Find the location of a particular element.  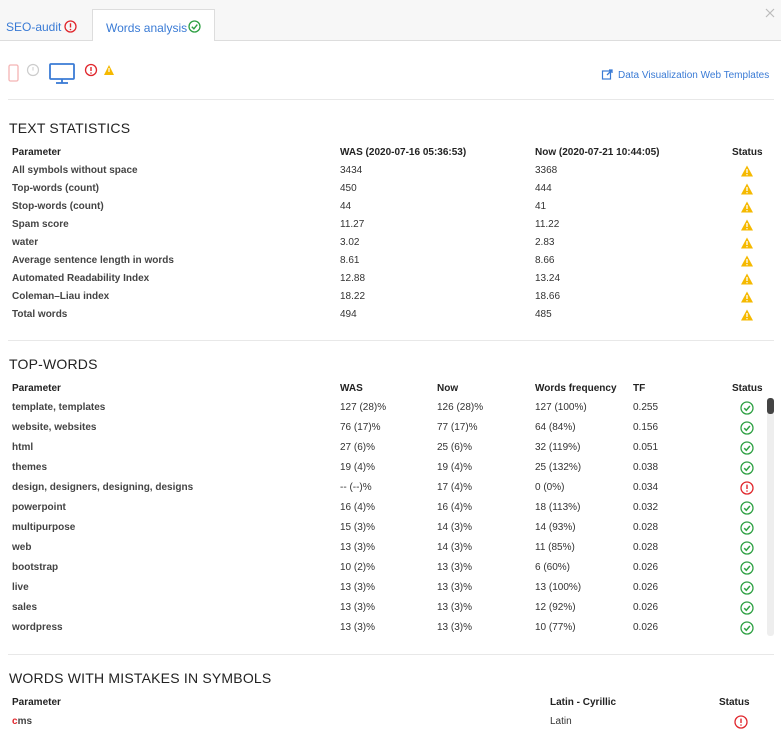

table-cell: 25 (132%) is located at coordinates (558, 467).